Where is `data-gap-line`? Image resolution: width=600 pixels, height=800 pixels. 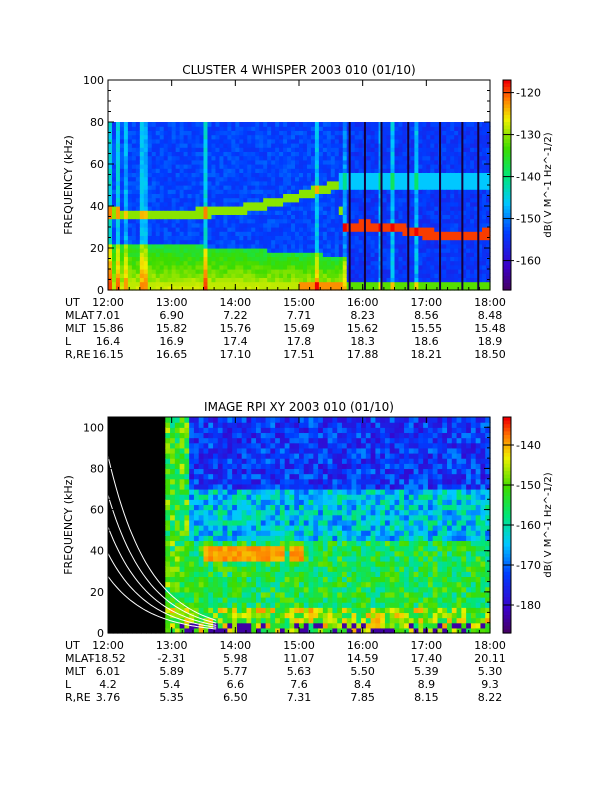
data-gap-line is located at coordinates (381, 206).